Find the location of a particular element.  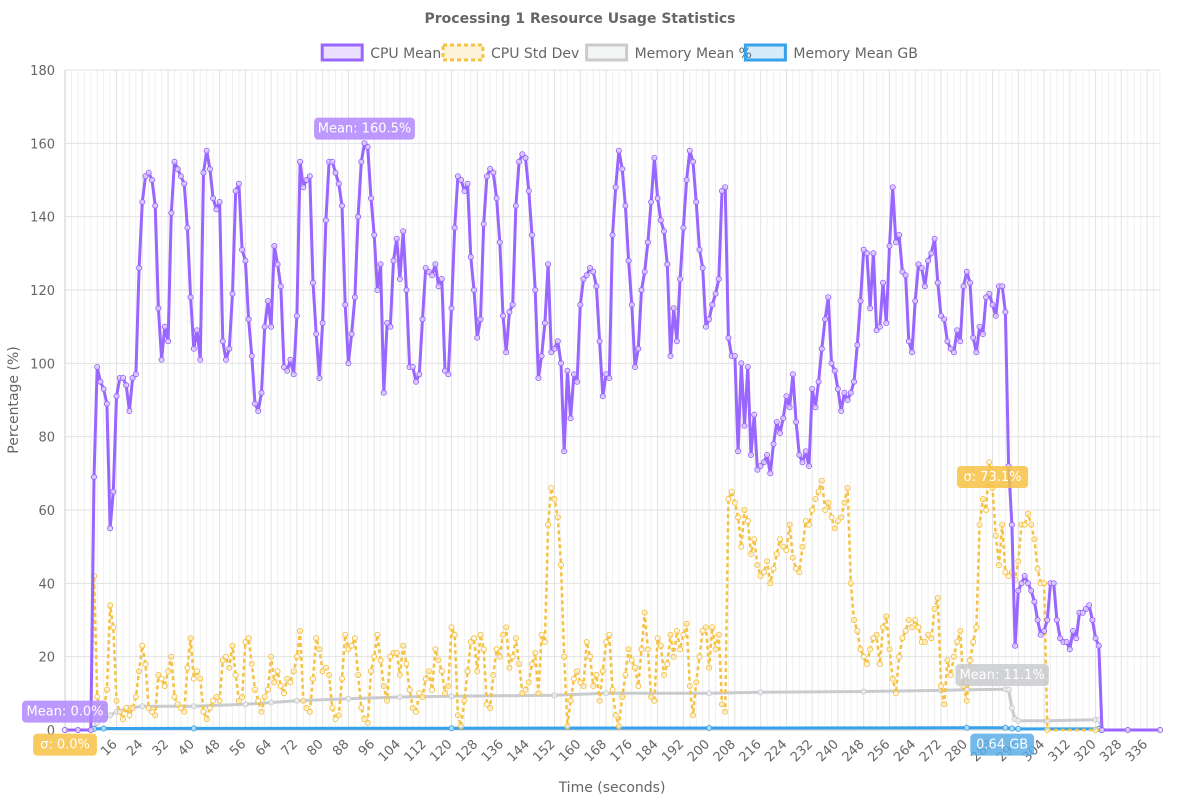

x-tick-label: 48 is located at coordinates (212, 748).